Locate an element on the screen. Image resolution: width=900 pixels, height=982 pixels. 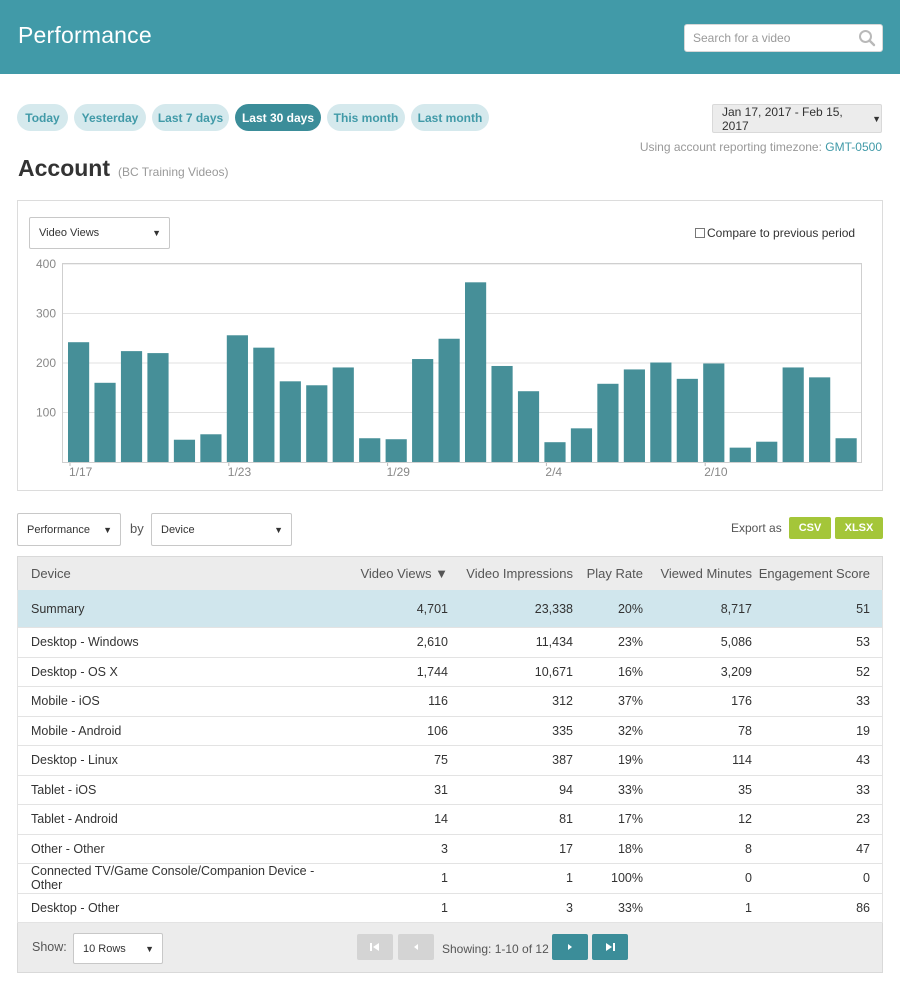
bar-2/3 is located at coordinates (528, 426).